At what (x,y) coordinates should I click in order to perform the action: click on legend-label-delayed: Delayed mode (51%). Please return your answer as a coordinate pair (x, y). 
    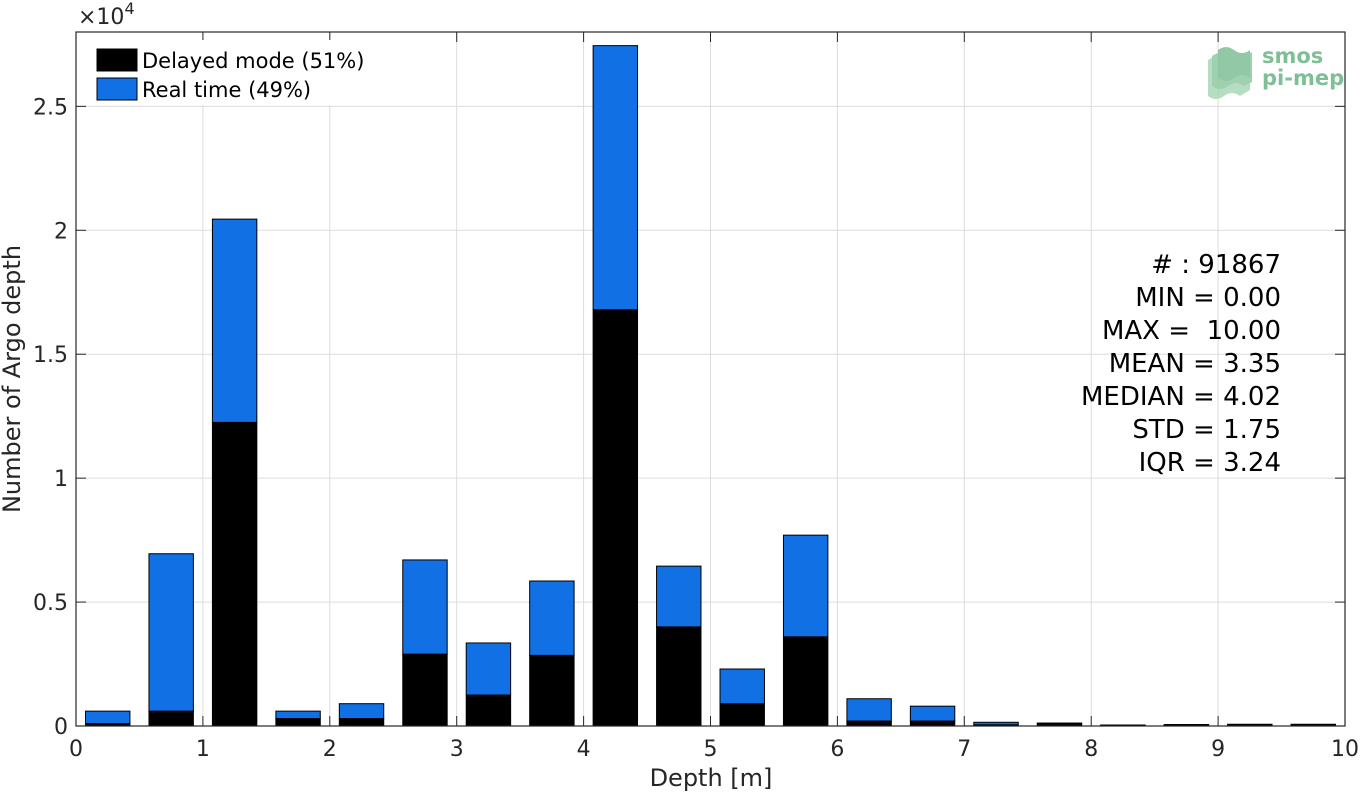
    Looking at the image, I should click on (253, 61).